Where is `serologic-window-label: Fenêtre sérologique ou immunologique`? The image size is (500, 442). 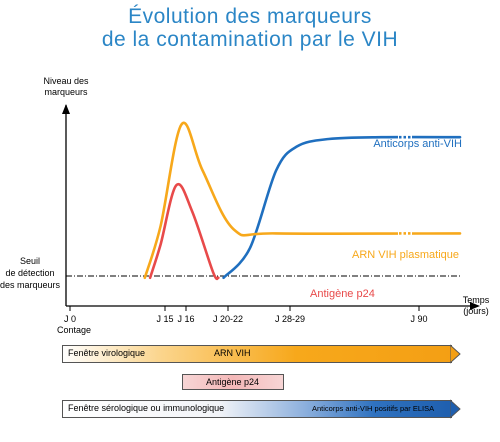 serologic-window-label: Fenêtre sérologique ou immunologique is located at coordinates (146, 408).